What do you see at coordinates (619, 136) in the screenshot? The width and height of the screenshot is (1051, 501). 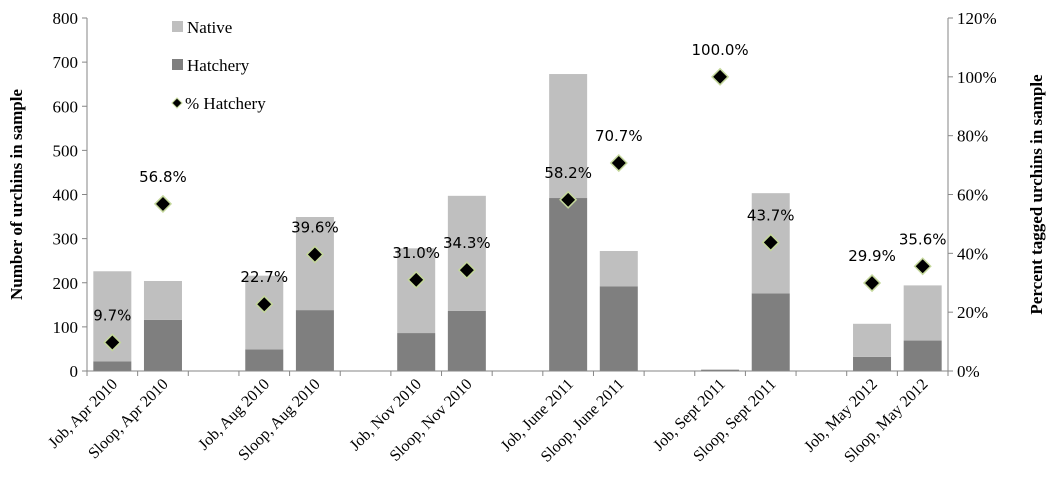 I see `pct-hatchery-label: 70.7%` at bounding box center [619, 136].